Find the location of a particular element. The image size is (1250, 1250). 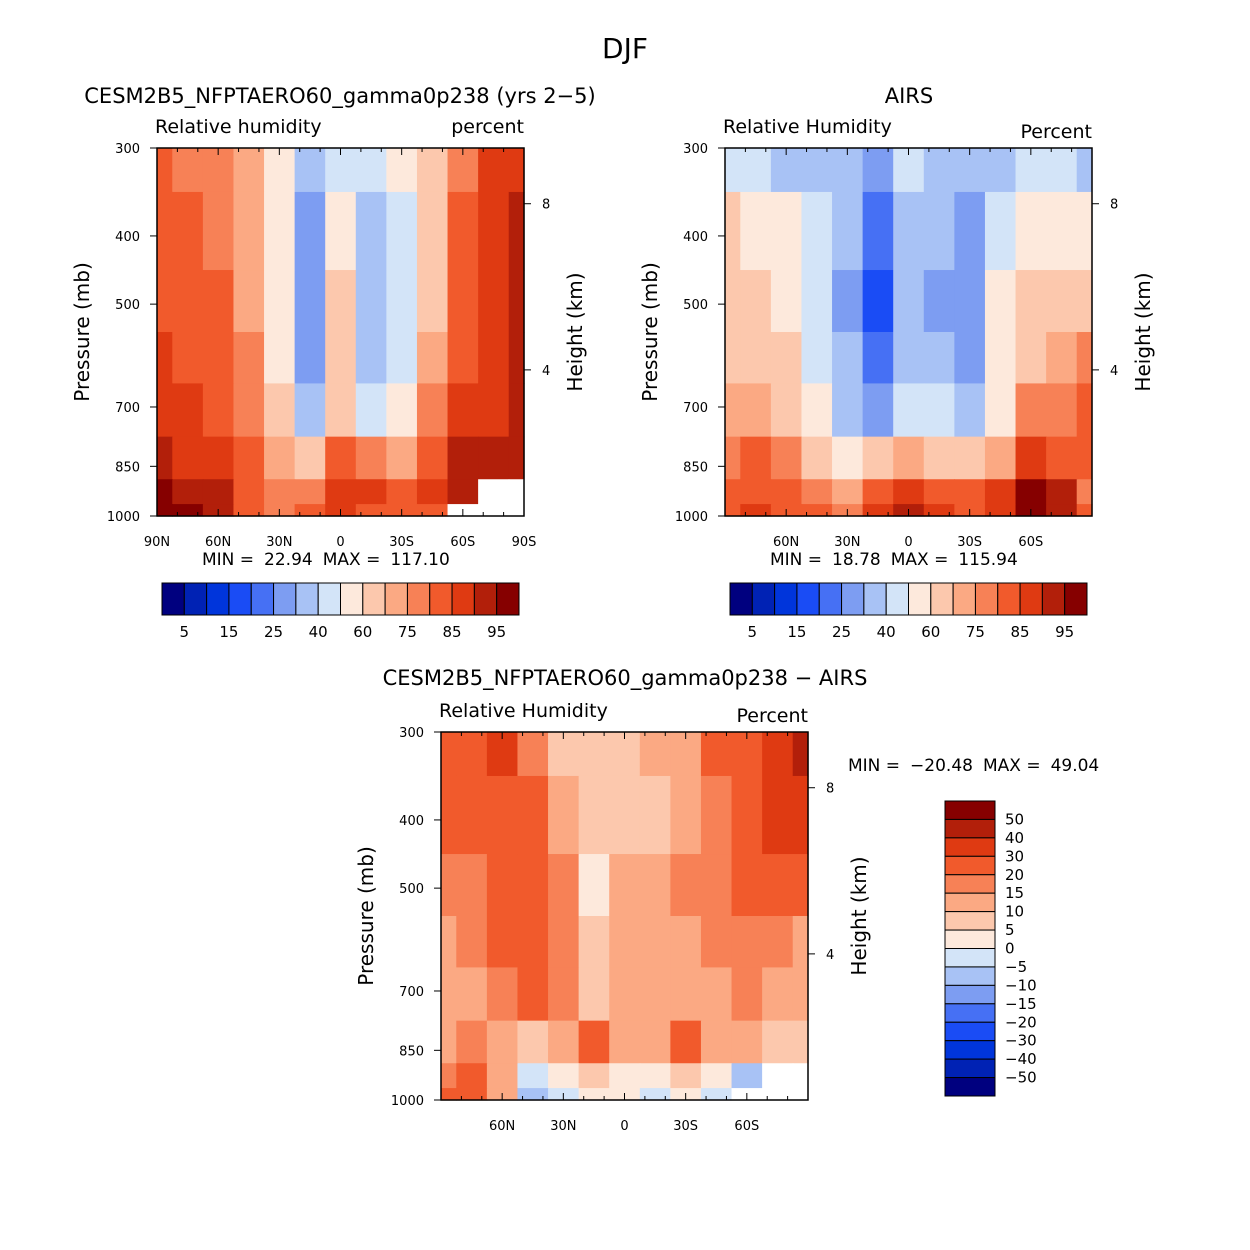

colorbar-label: 15 is located at coordinates (228, 632).